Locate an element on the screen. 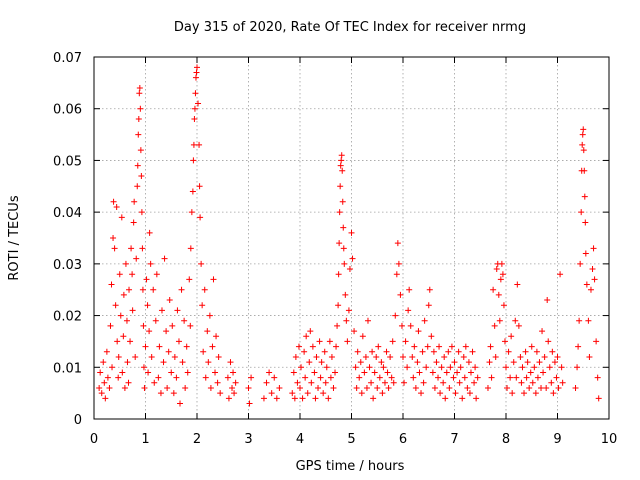  x-axis-label: GPS time / hours is located at coordinates (350, 466).